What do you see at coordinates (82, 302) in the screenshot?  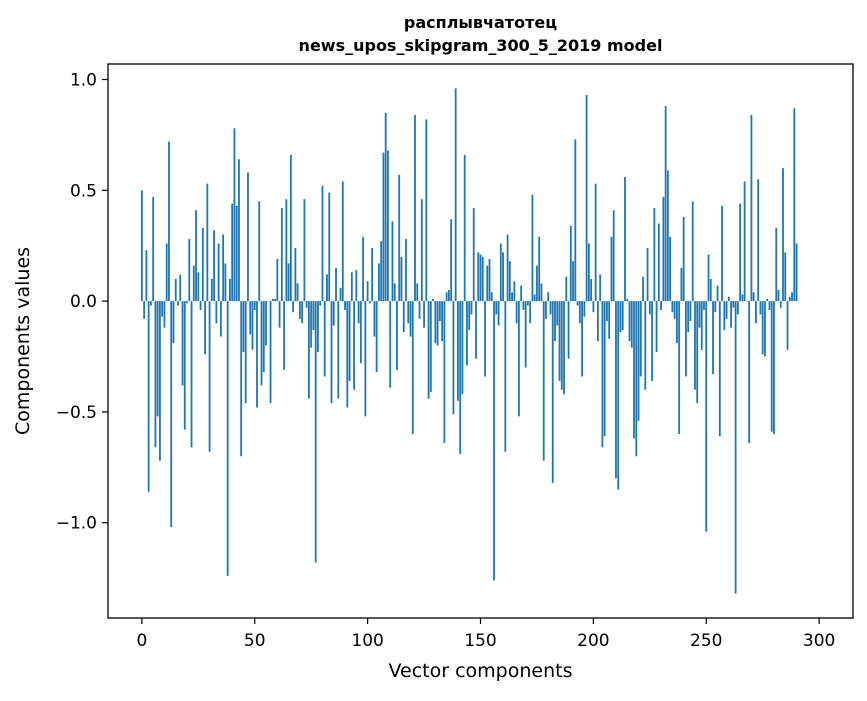 I see `y-axis-ticks: −1.0−0.50.00.51.0` at bounding box center [82, 302].